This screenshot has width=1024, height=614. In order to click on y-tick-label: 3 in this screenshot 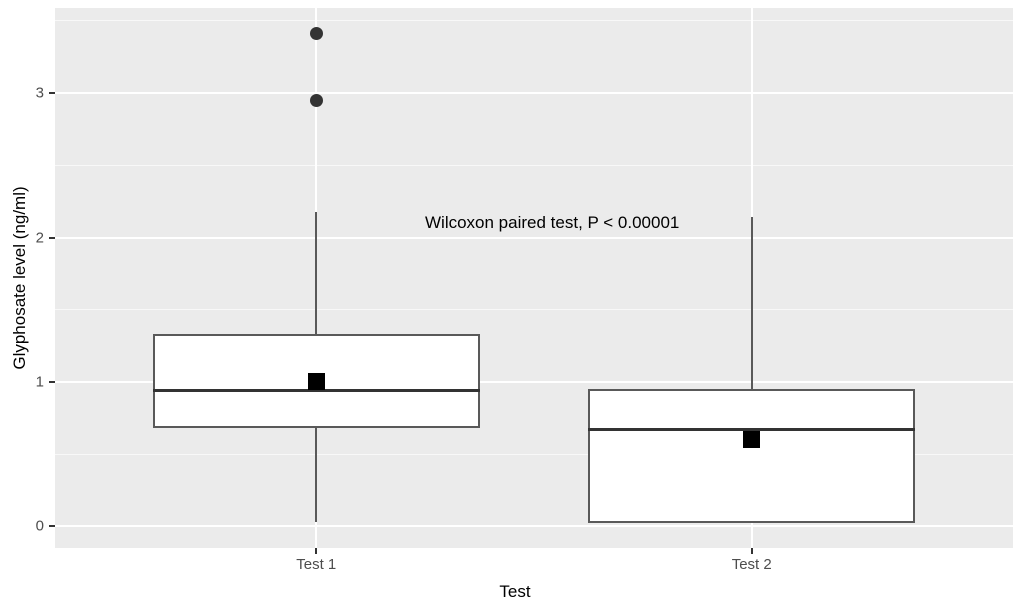, I will do `click(39, 93)`.